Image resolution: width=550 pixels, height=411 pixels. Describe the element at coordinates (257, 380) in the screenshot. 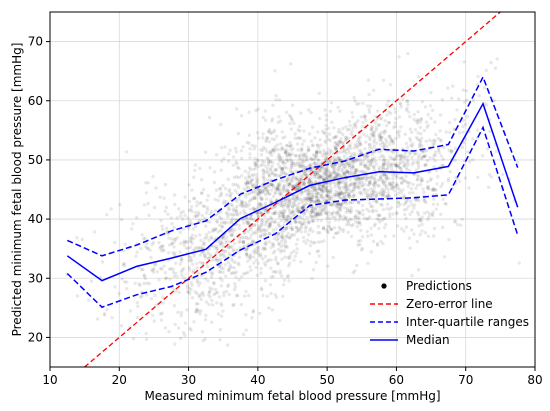

I see `x-tick-label: 40` at that location.